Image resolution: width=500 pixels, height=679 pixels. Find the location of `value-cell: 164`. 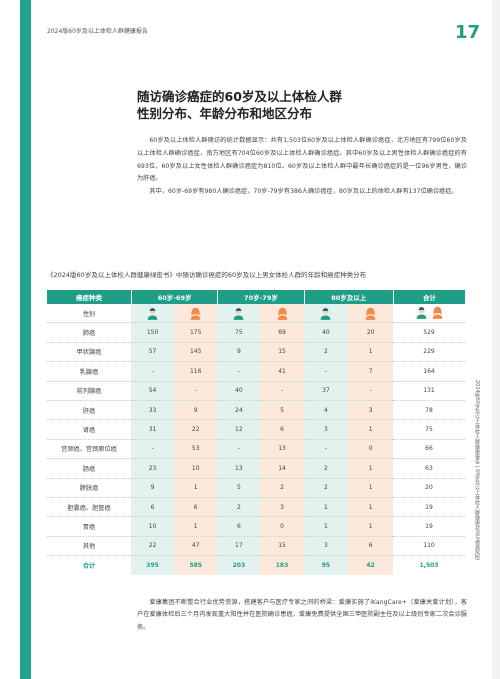

value-cell: 164 is located at coordinates (429, 372).